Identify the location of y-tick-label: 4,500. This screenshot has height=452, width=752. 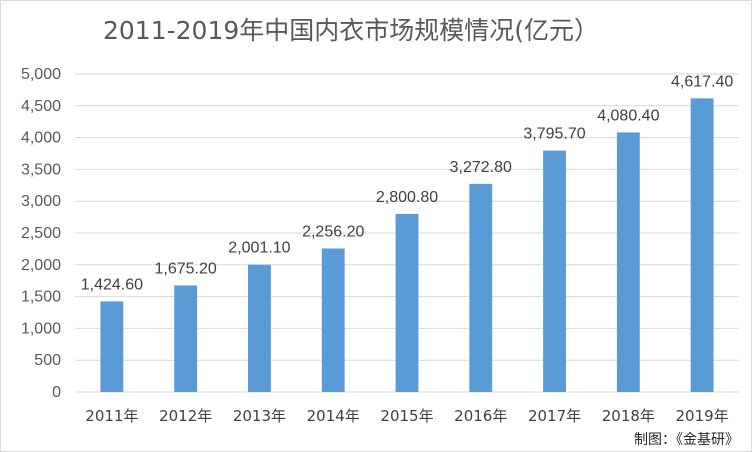
(41, 106).